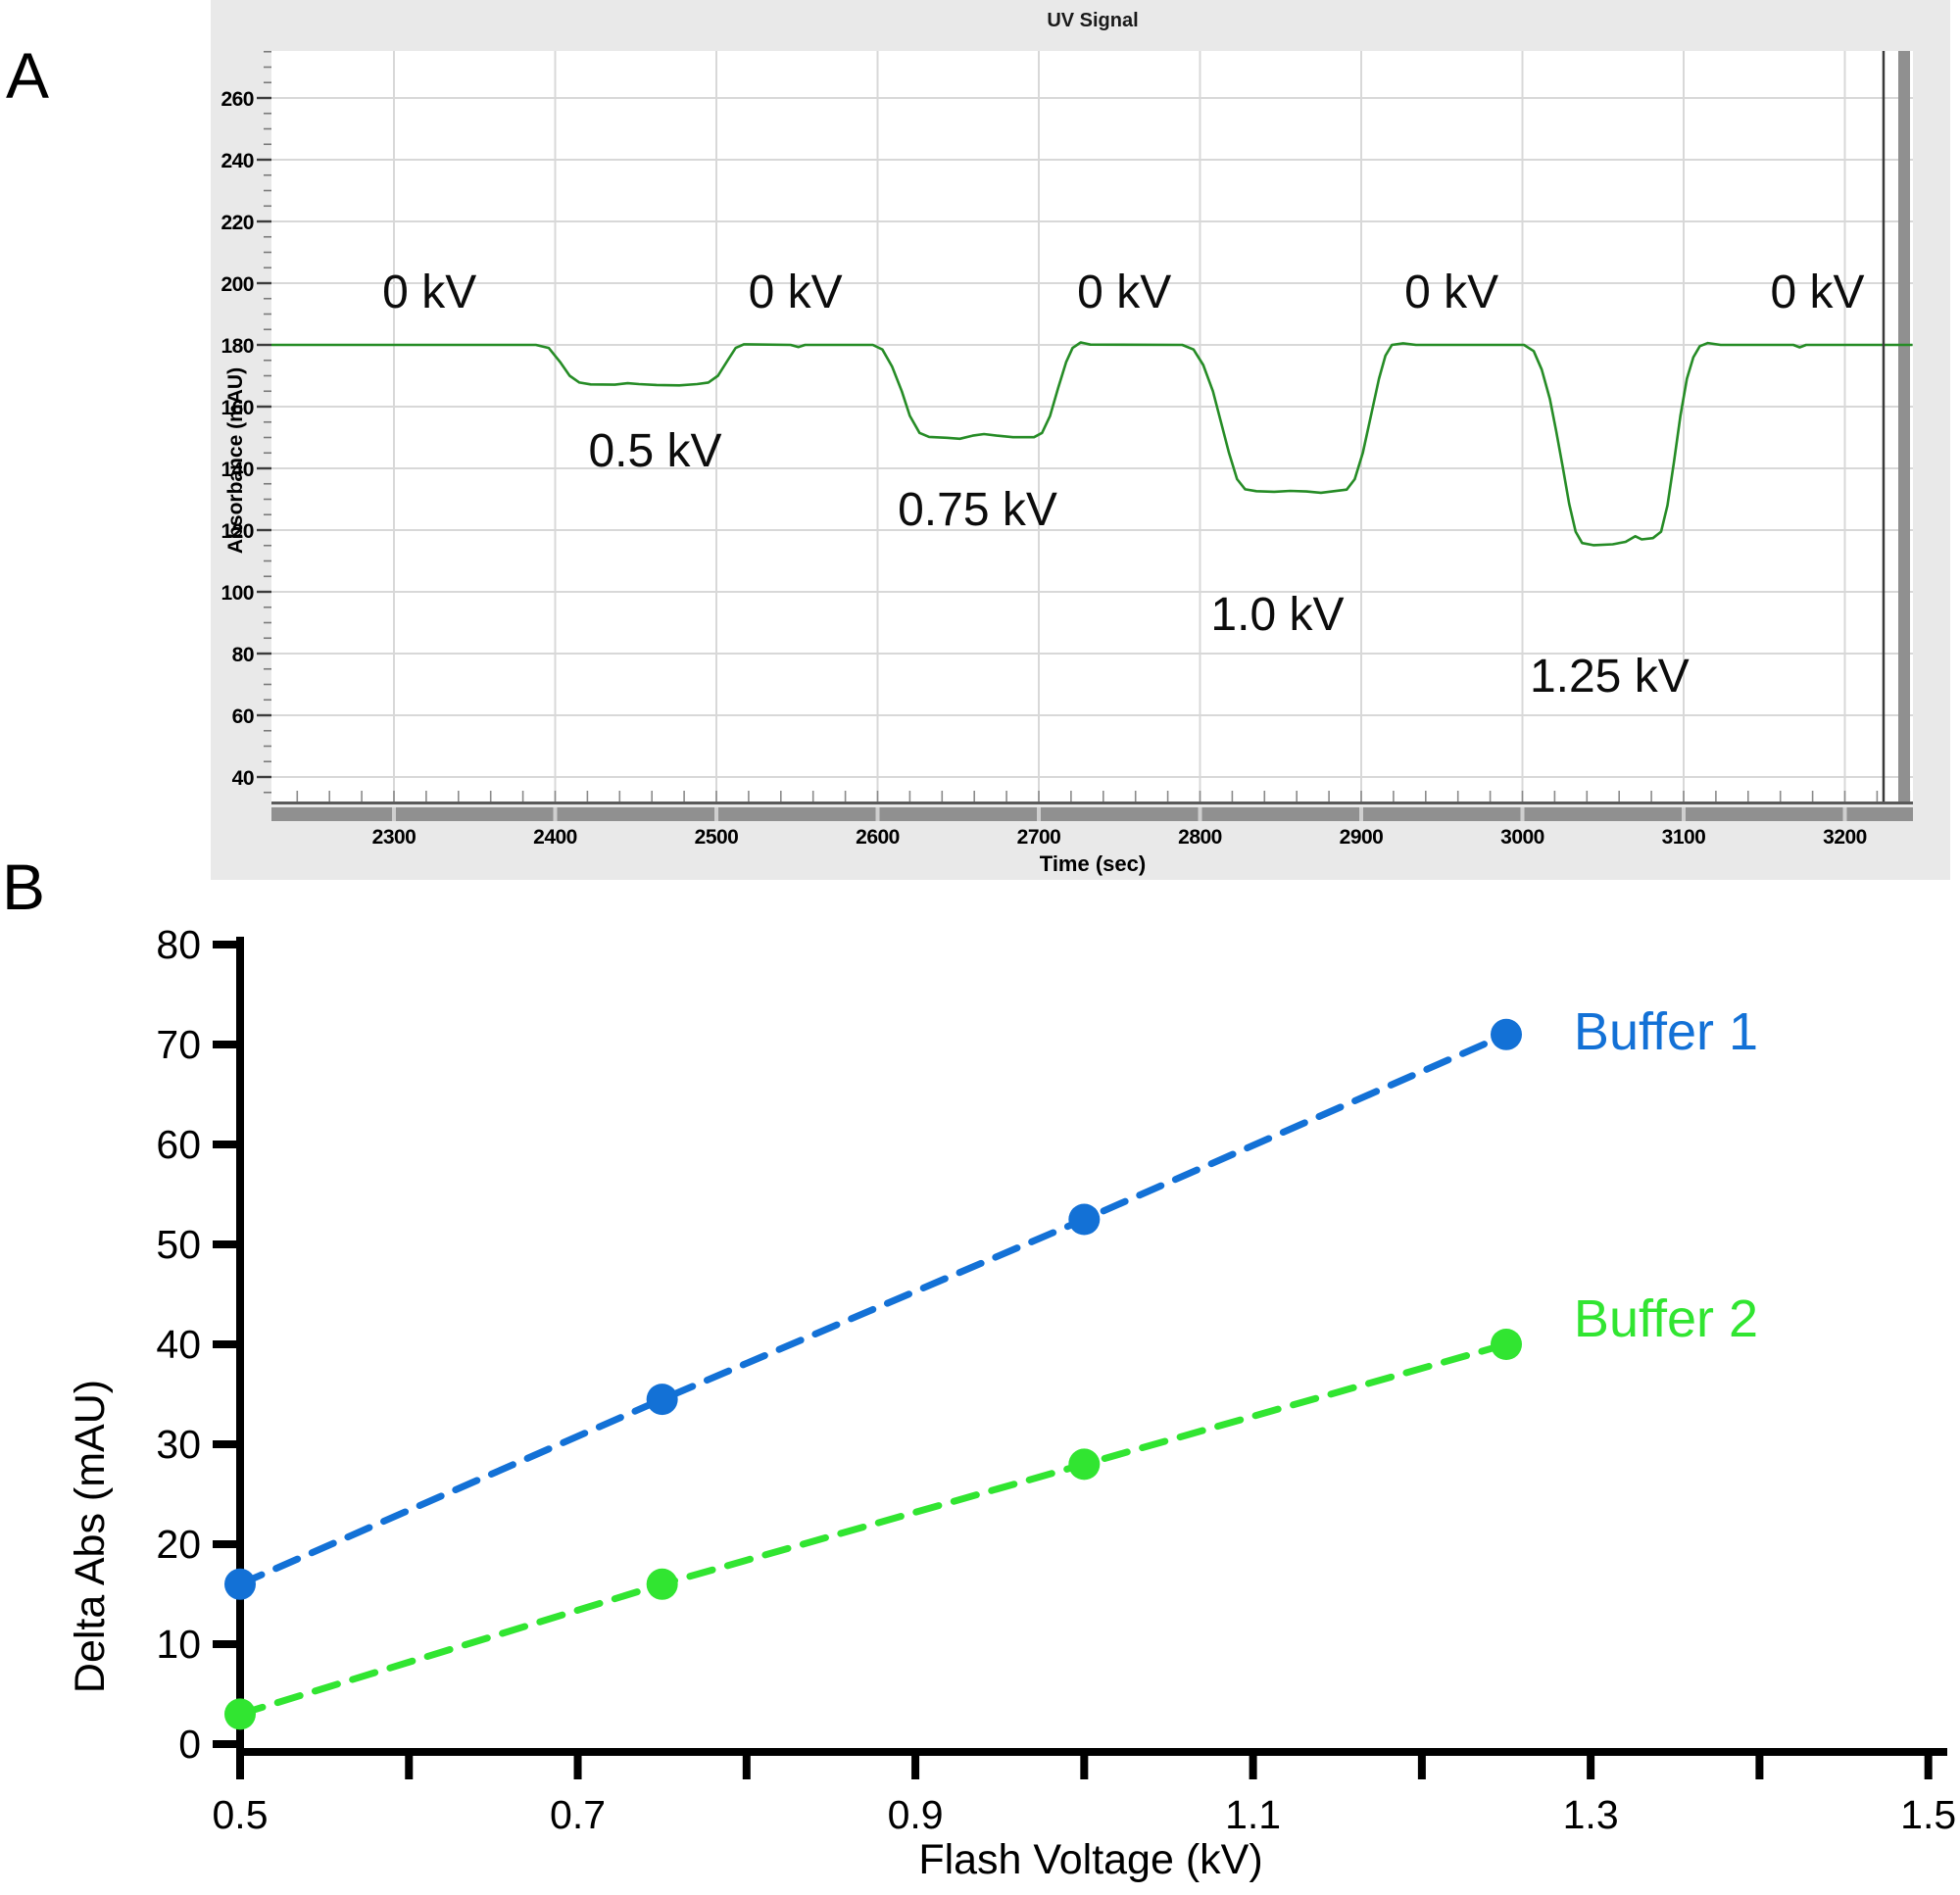 The image size is (1960, 1895). I want to click on y-axis-line, so click(240, 1347).